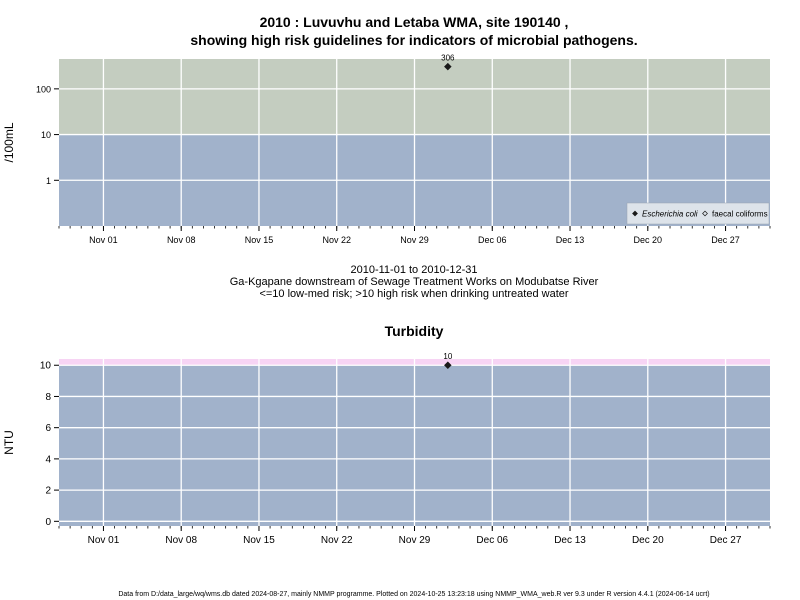  I want to click on data-label: 10, so click(447, 356).